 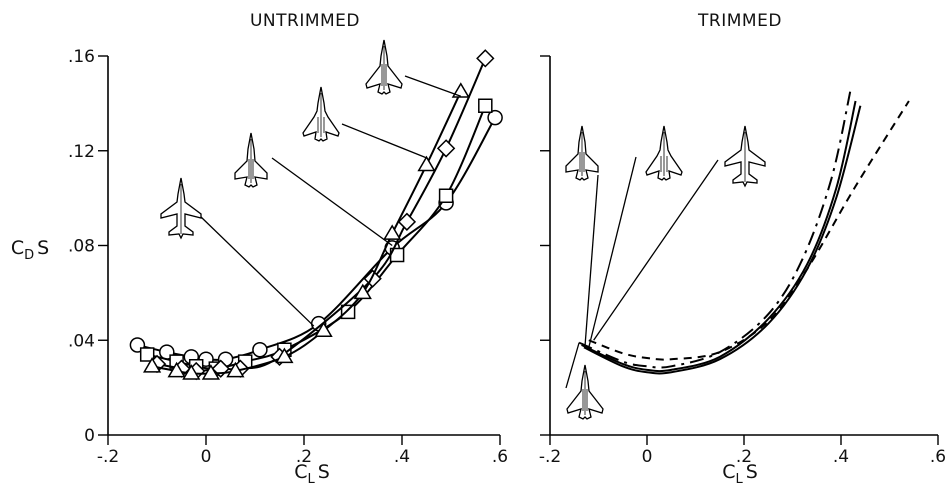 What do you see at coordinates (739, 21) in the screenshot?
I see `chart-title: TRIMMED` at bounding box center [739, 21].